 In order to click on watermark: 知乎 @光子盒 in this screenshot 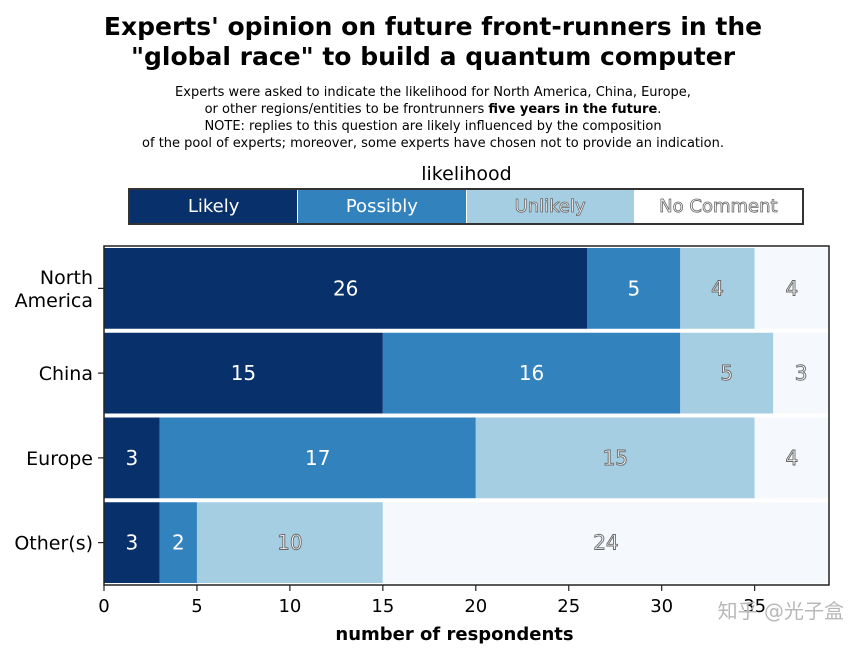, I will do `click(780, 611)`.